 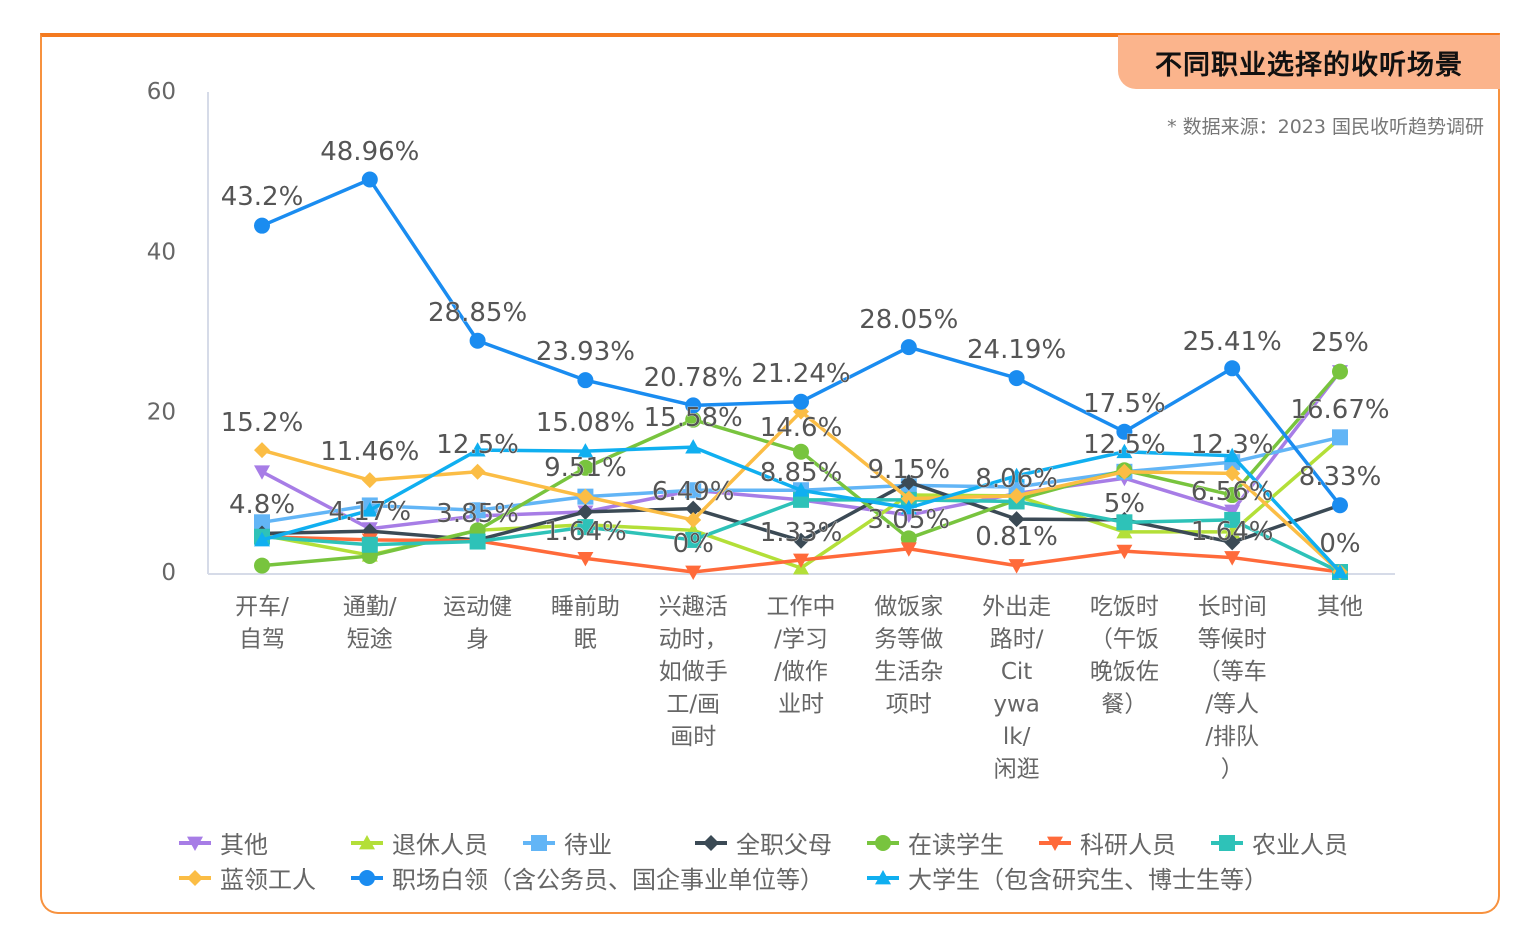 What do you see at coordinates (909, 705) in the screenshot?
I see `x-tick-label: 项时` at bounding box center [909, 705].